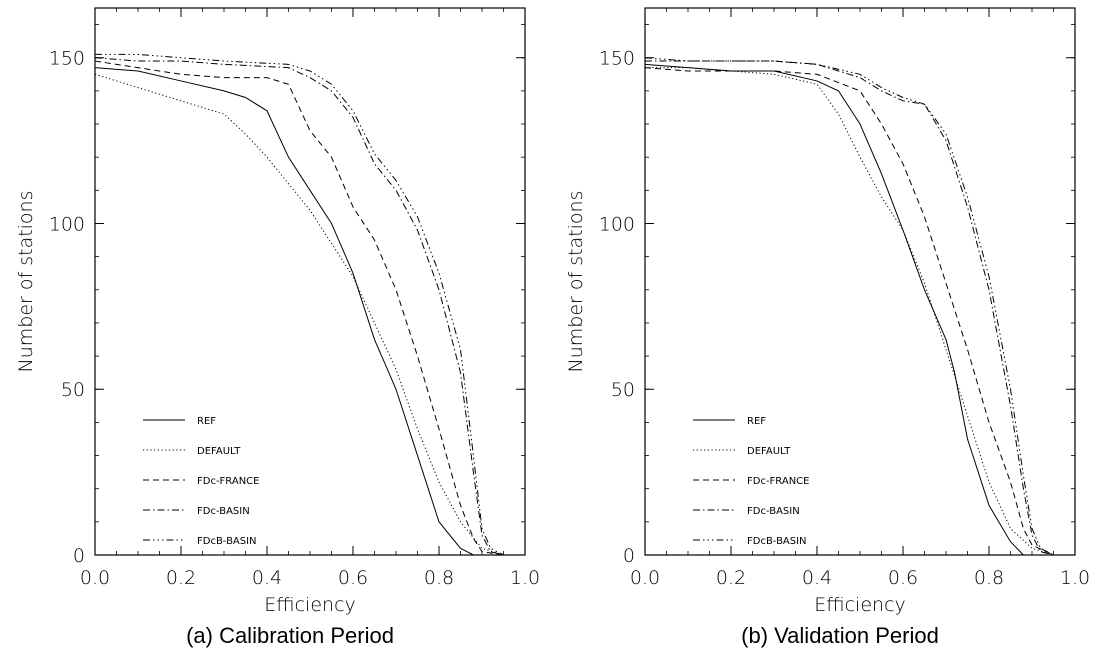 Image resolution: width=1100 pixels, height=655 pixels. I want to click on chart-0-xtick-label: 0.2, so click(181, 578).